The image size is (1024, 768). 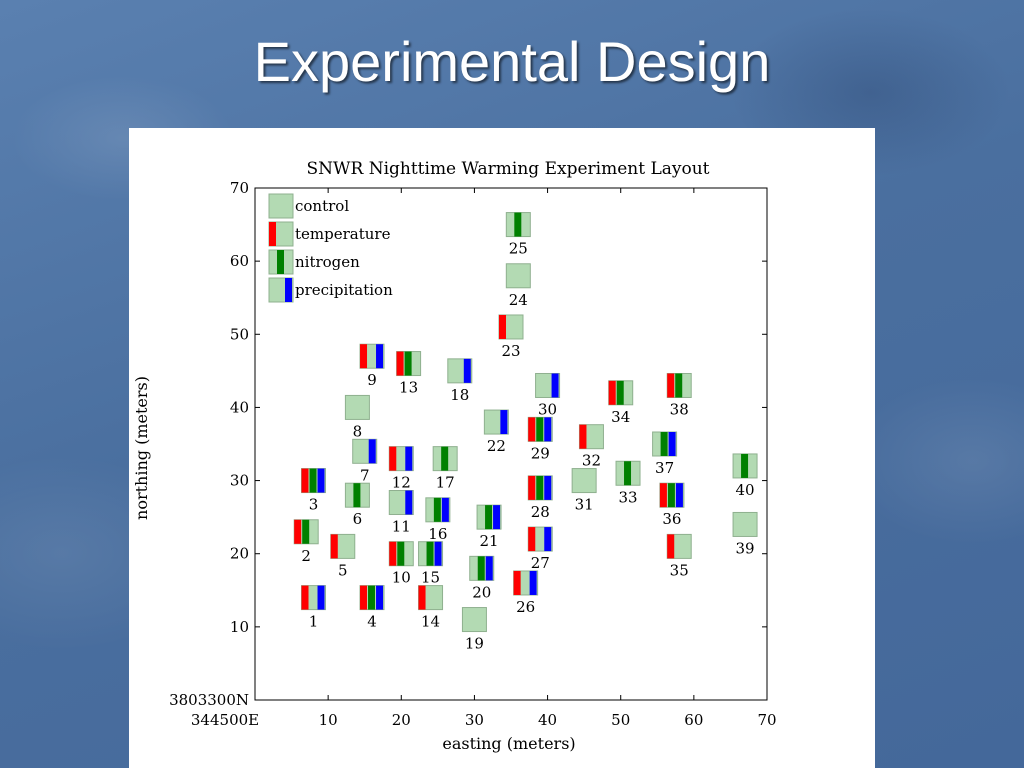 I want to click on plot-number-label: 21, so click(x=489, y=541).